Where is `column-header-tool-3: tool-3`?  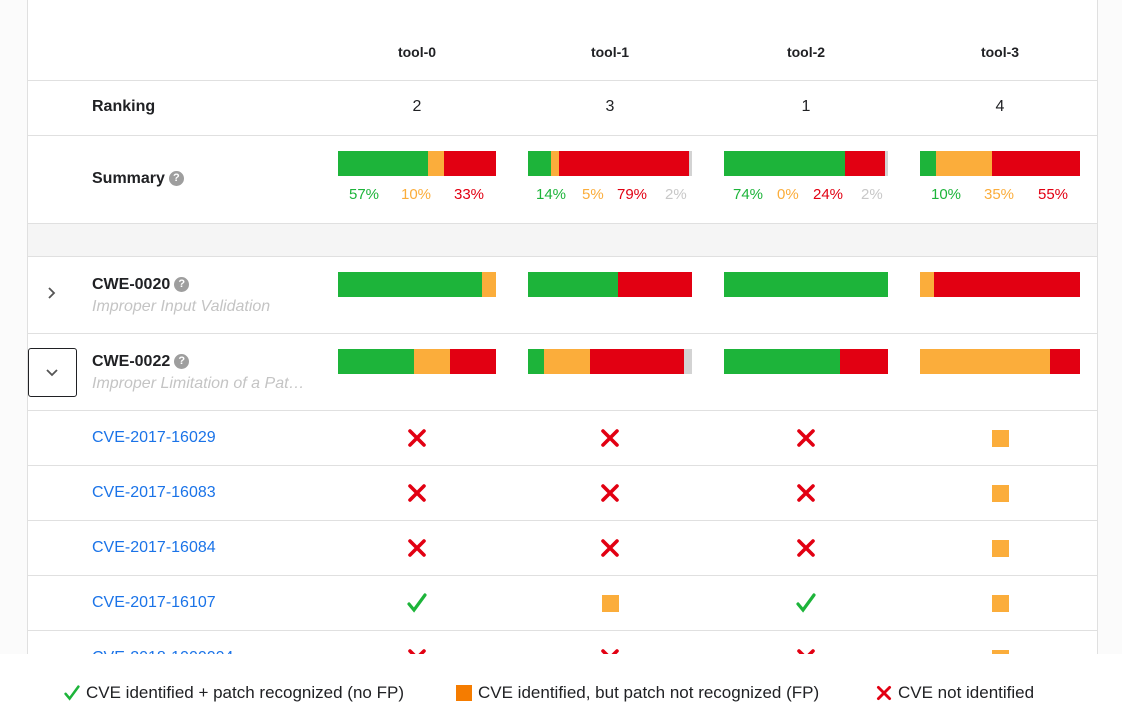 column-header-tool-3: tool-3 is located at coordinates (1000, 52).